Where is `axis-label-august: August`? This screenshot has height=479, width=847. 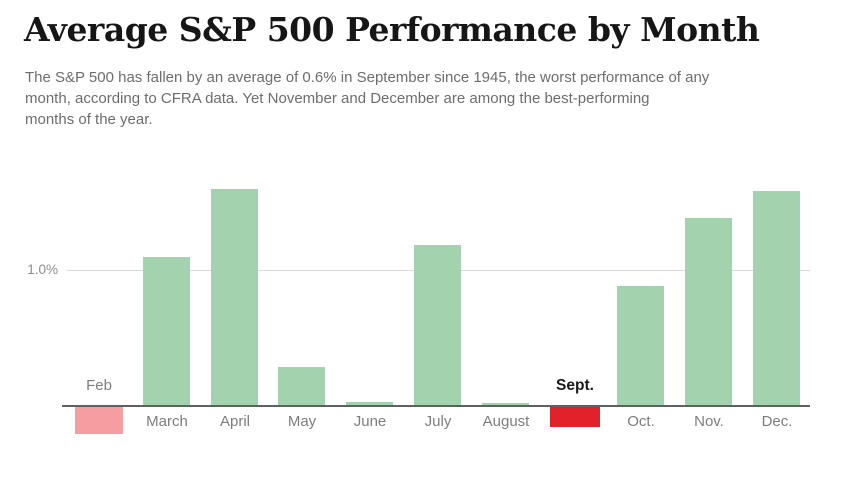 axis-label-august: August is located at coordinates (506, 421).